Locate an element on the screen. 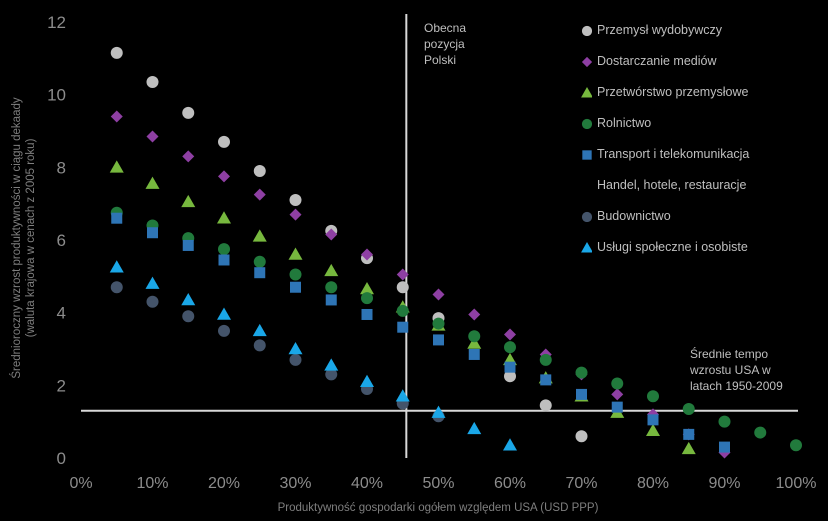  x-tick-label: 30% is located at coordinates (295, 483).